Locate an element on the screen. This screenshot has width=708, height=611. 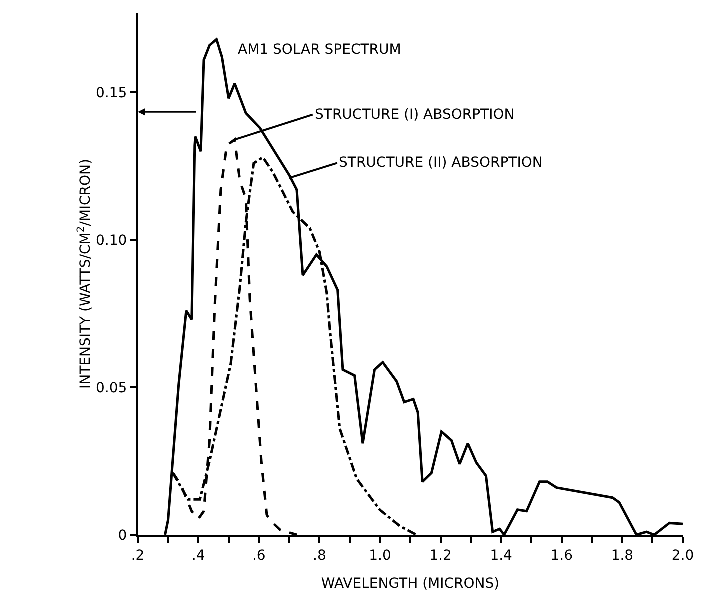
y-tick-label: 0 is located at coordinates (123, 536).